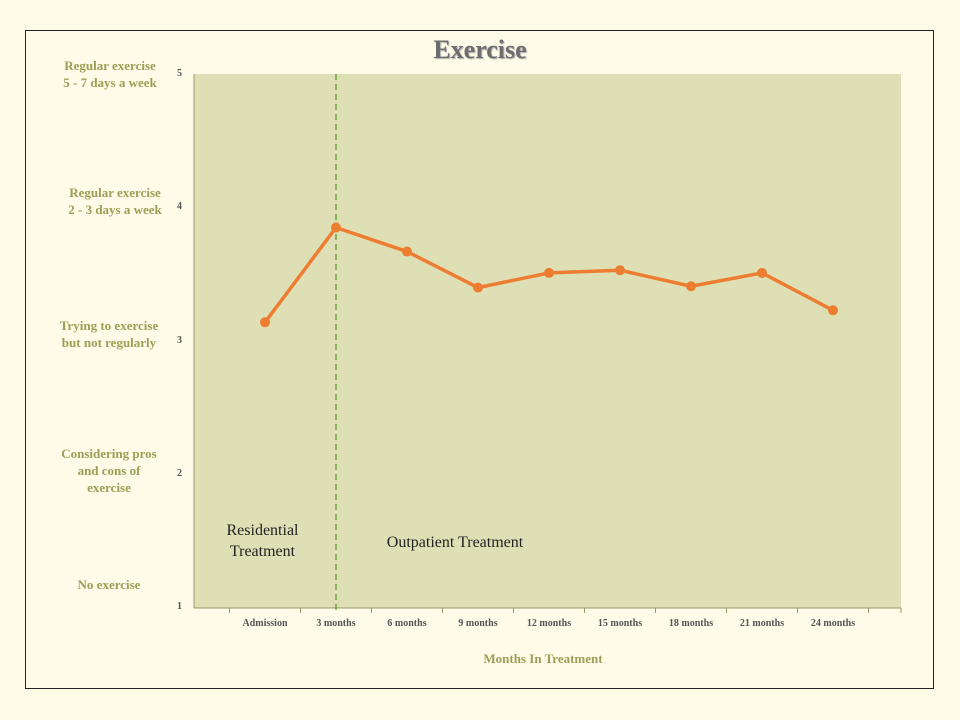  Describe the element at coordinates (109, 584) in the screenshot. I see `level-label-1: No exercise` at that location.